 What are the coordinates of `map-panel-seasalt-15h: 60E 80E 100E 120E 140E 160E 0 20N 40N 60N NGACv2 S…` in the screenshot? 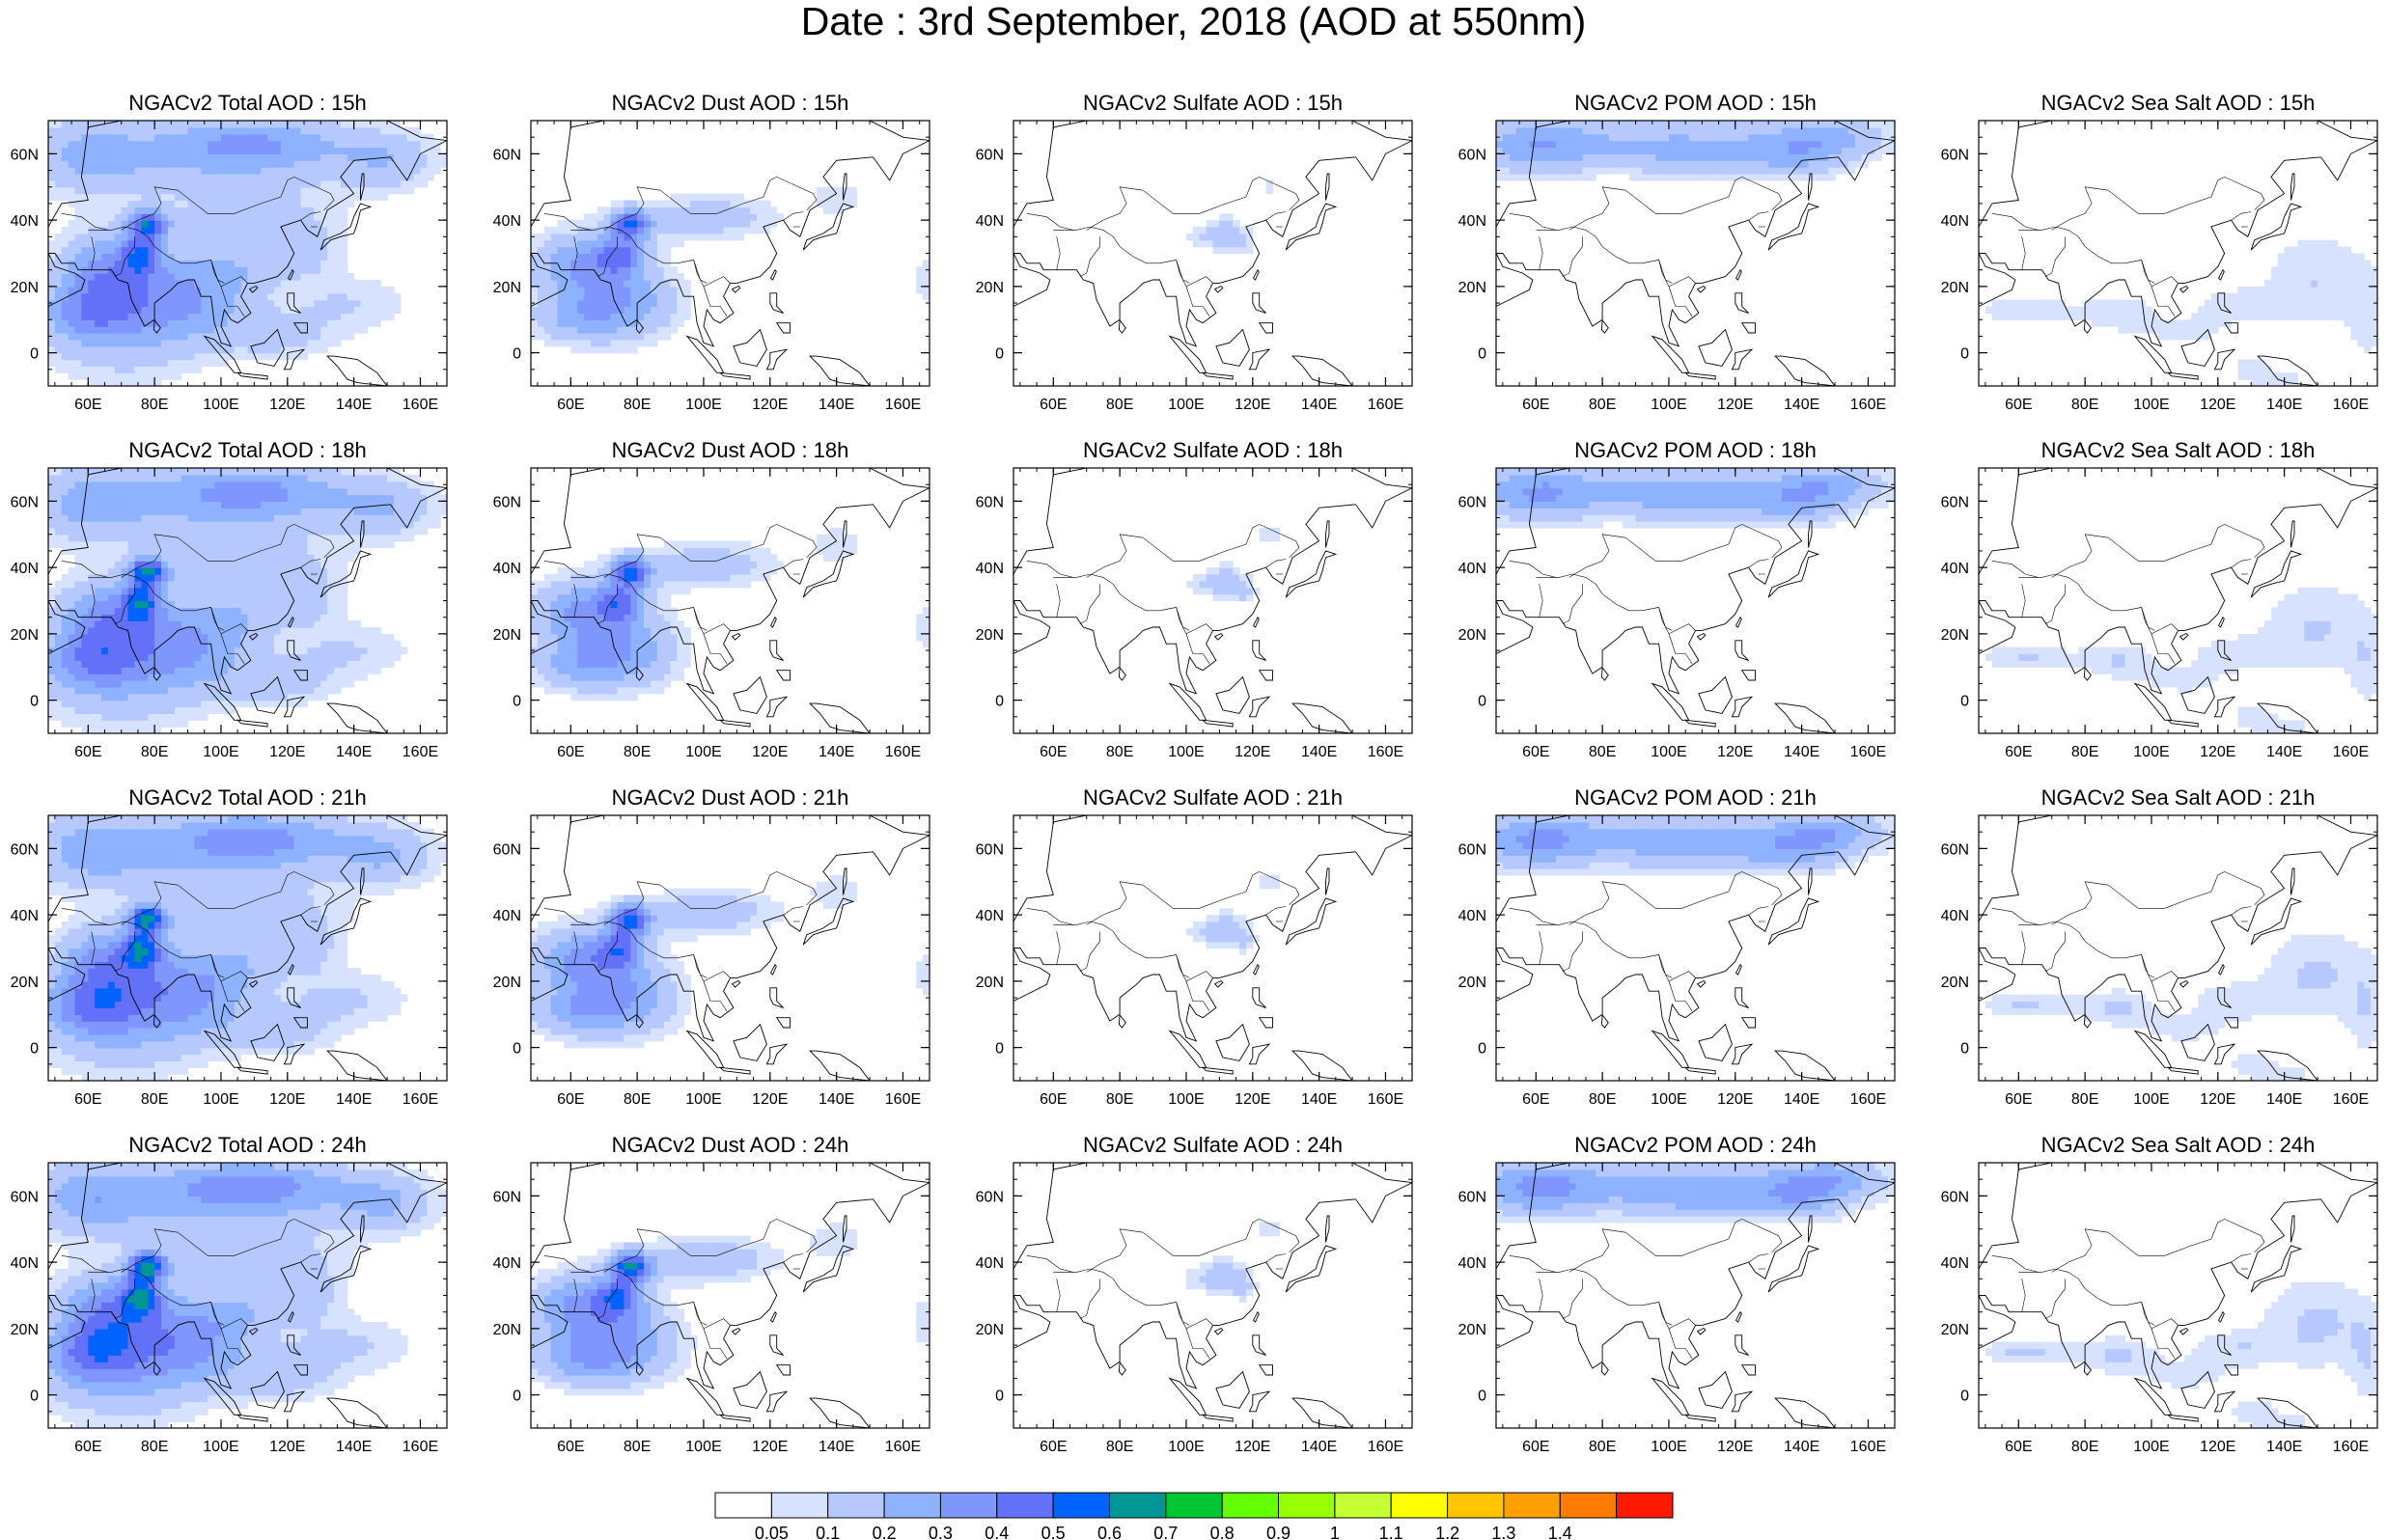 It's located at (2159, 252).